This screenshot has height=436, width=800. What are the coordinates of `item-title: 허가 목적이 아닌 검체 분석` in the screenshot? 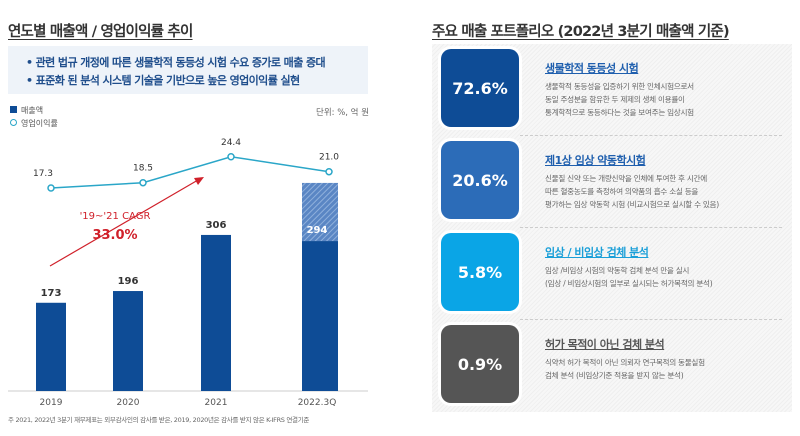 It's located at (605, 344).